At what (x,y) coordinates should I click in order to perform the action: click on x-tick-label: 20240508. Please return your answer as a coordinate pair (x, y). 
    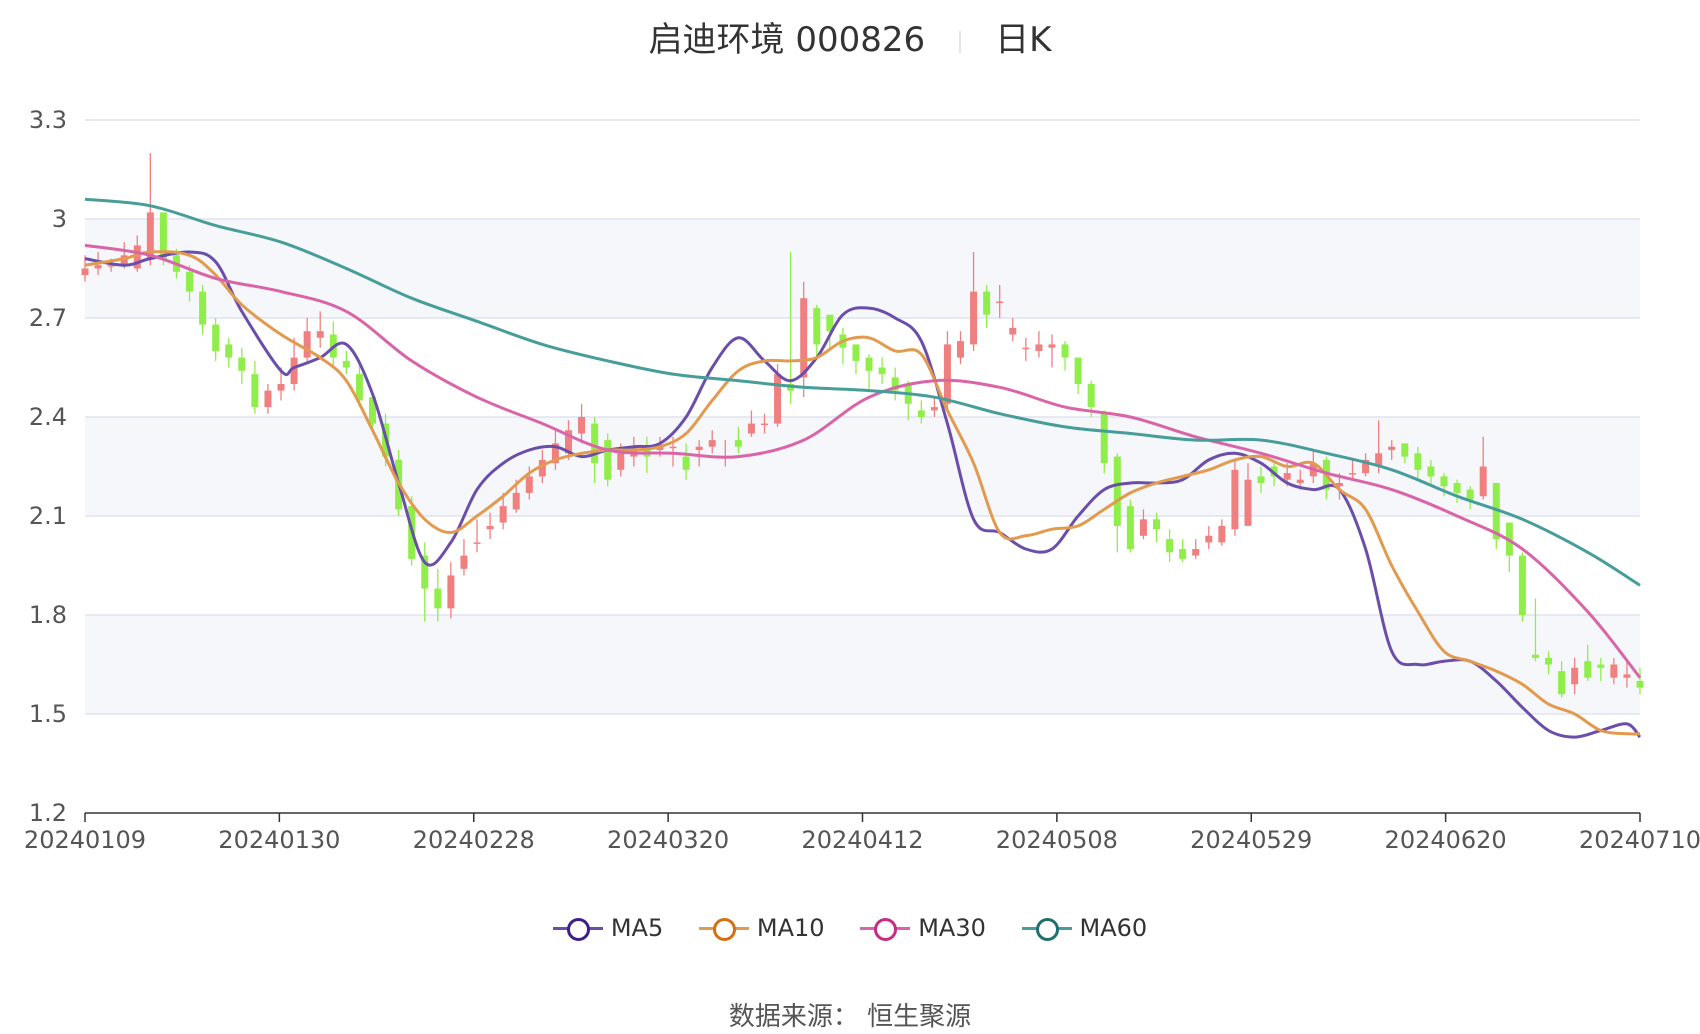
    Looking at the image, I should click on (1057, 840).